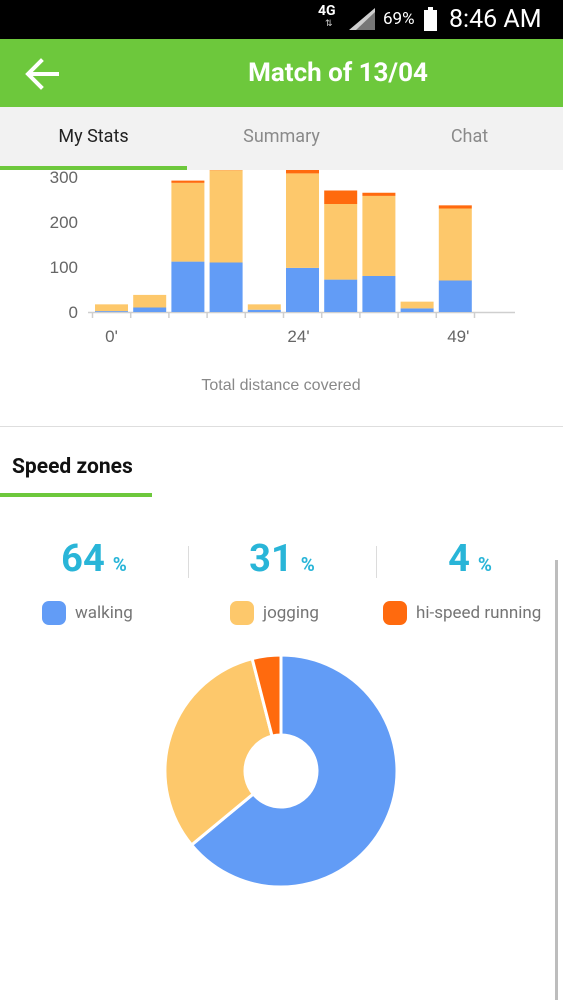 This screenshot has width=563, height=1000. Describe the element at coordinates (64, 178) in the screenshot. I see `y-tick-label: 300` at that location.